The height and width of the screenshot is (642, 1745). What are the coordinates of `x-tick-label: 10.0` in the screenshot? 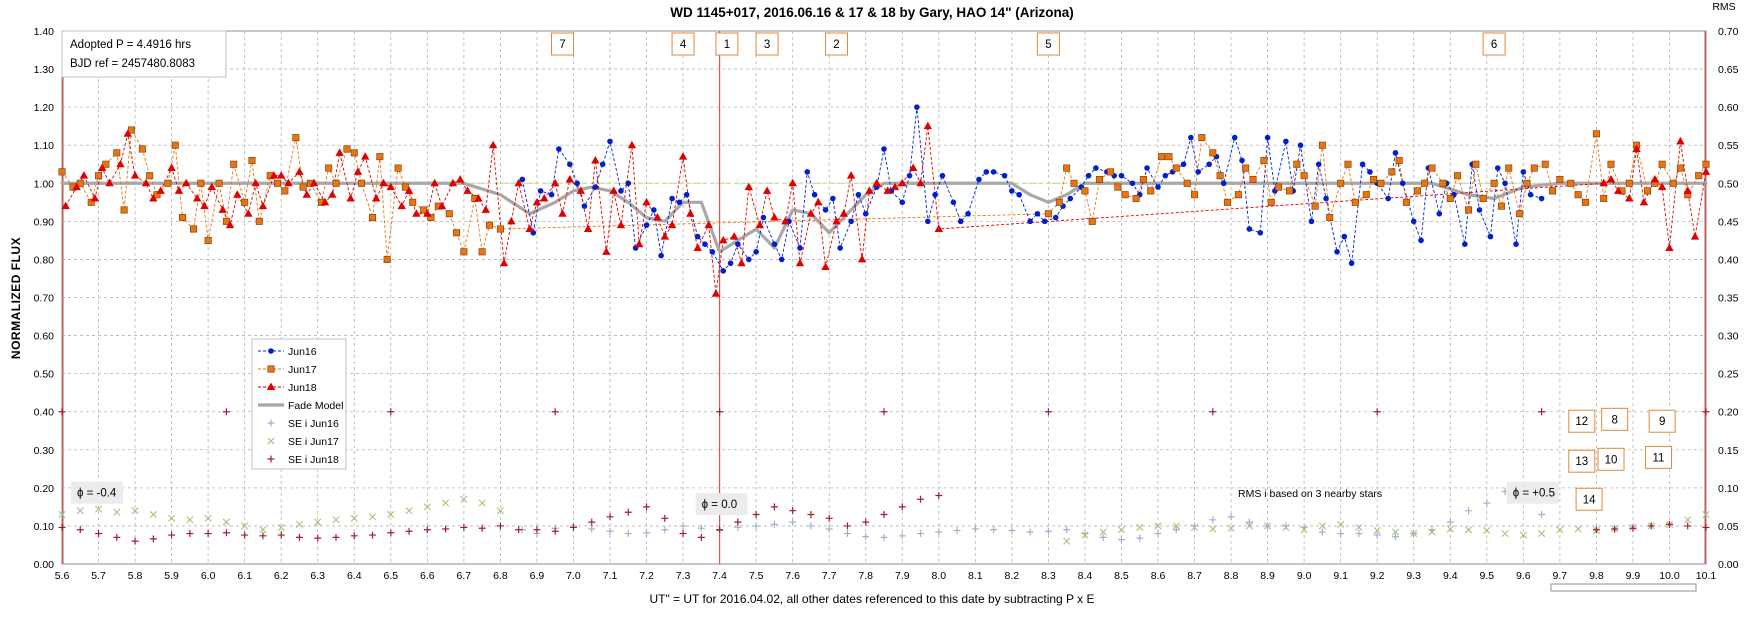 It's located at (1669, 576).